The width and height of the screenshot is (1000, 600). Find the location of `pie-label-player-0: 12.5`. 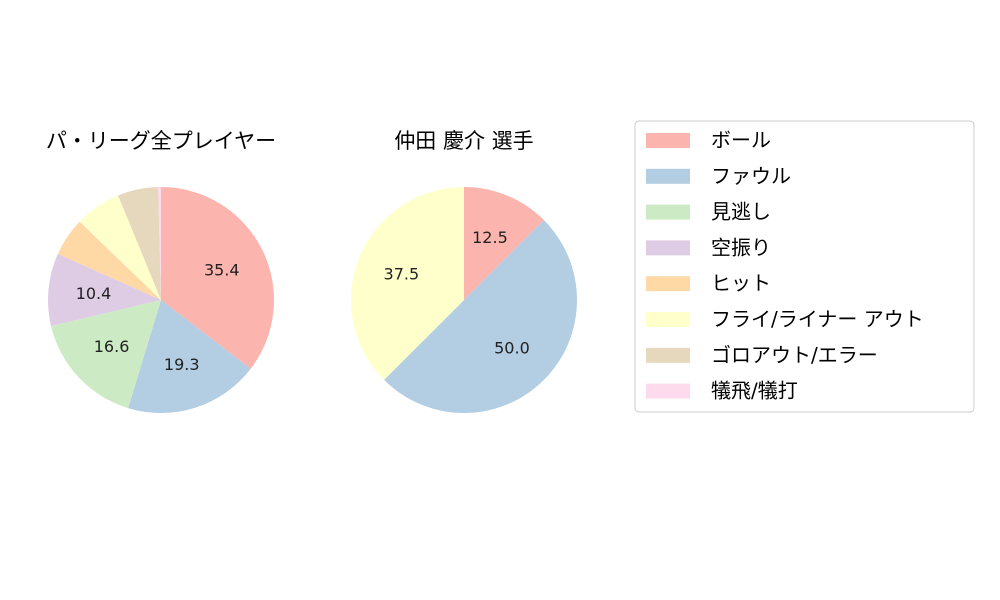

pie-label-player-0: 12.5 is located at coordinates (490, 237).